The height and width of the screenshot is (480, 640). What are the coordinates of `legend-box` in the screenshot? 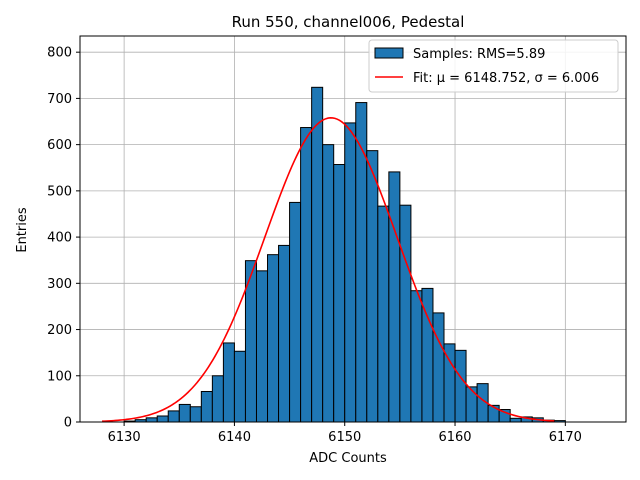 It's located at (493, 66).